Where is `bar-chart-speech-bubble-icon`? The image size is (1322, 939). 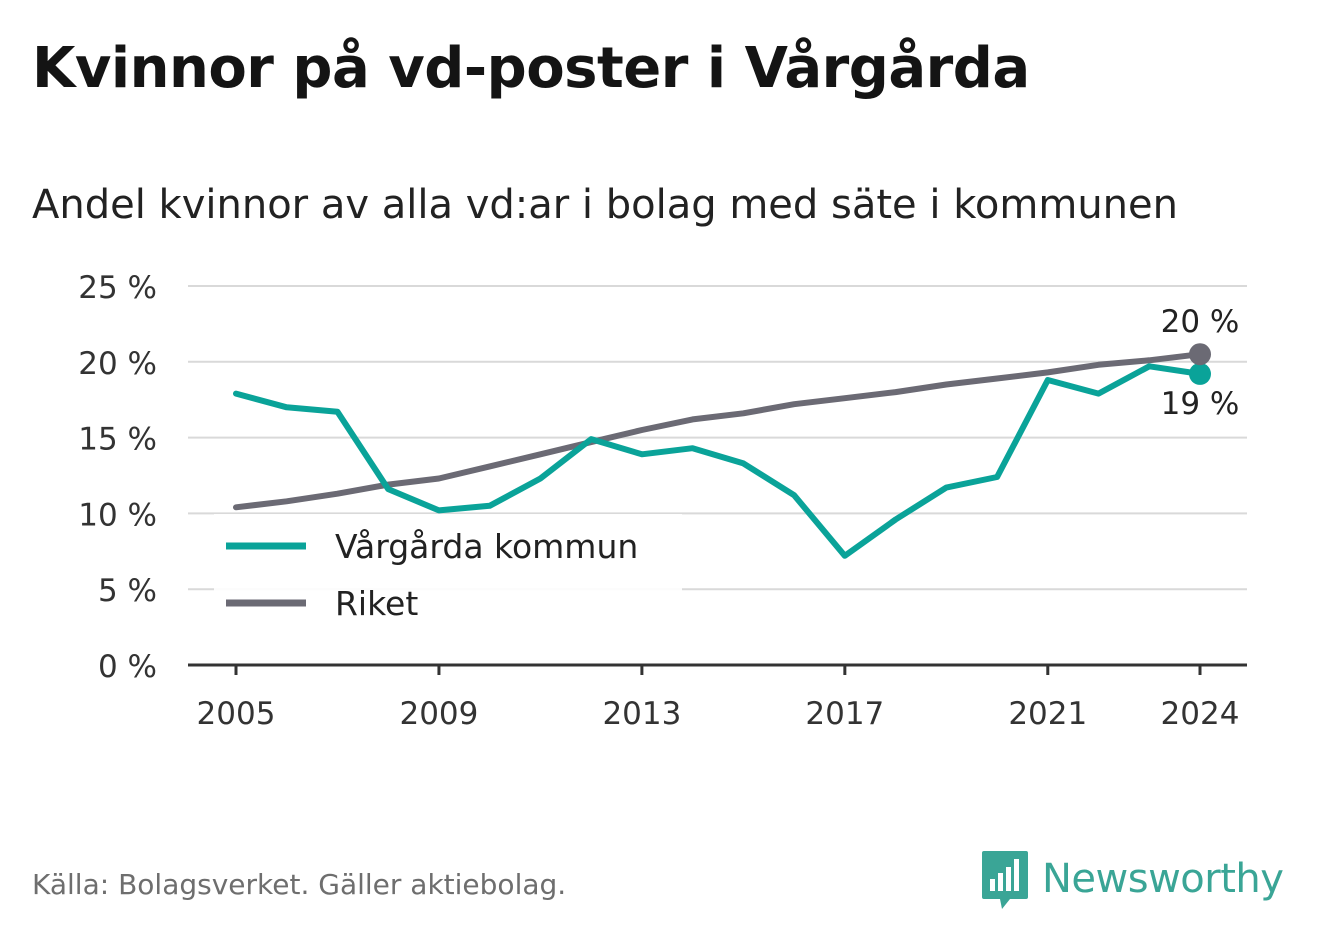 bar-chart-speech-bubble-icon is located at coordinates (1005, 880).